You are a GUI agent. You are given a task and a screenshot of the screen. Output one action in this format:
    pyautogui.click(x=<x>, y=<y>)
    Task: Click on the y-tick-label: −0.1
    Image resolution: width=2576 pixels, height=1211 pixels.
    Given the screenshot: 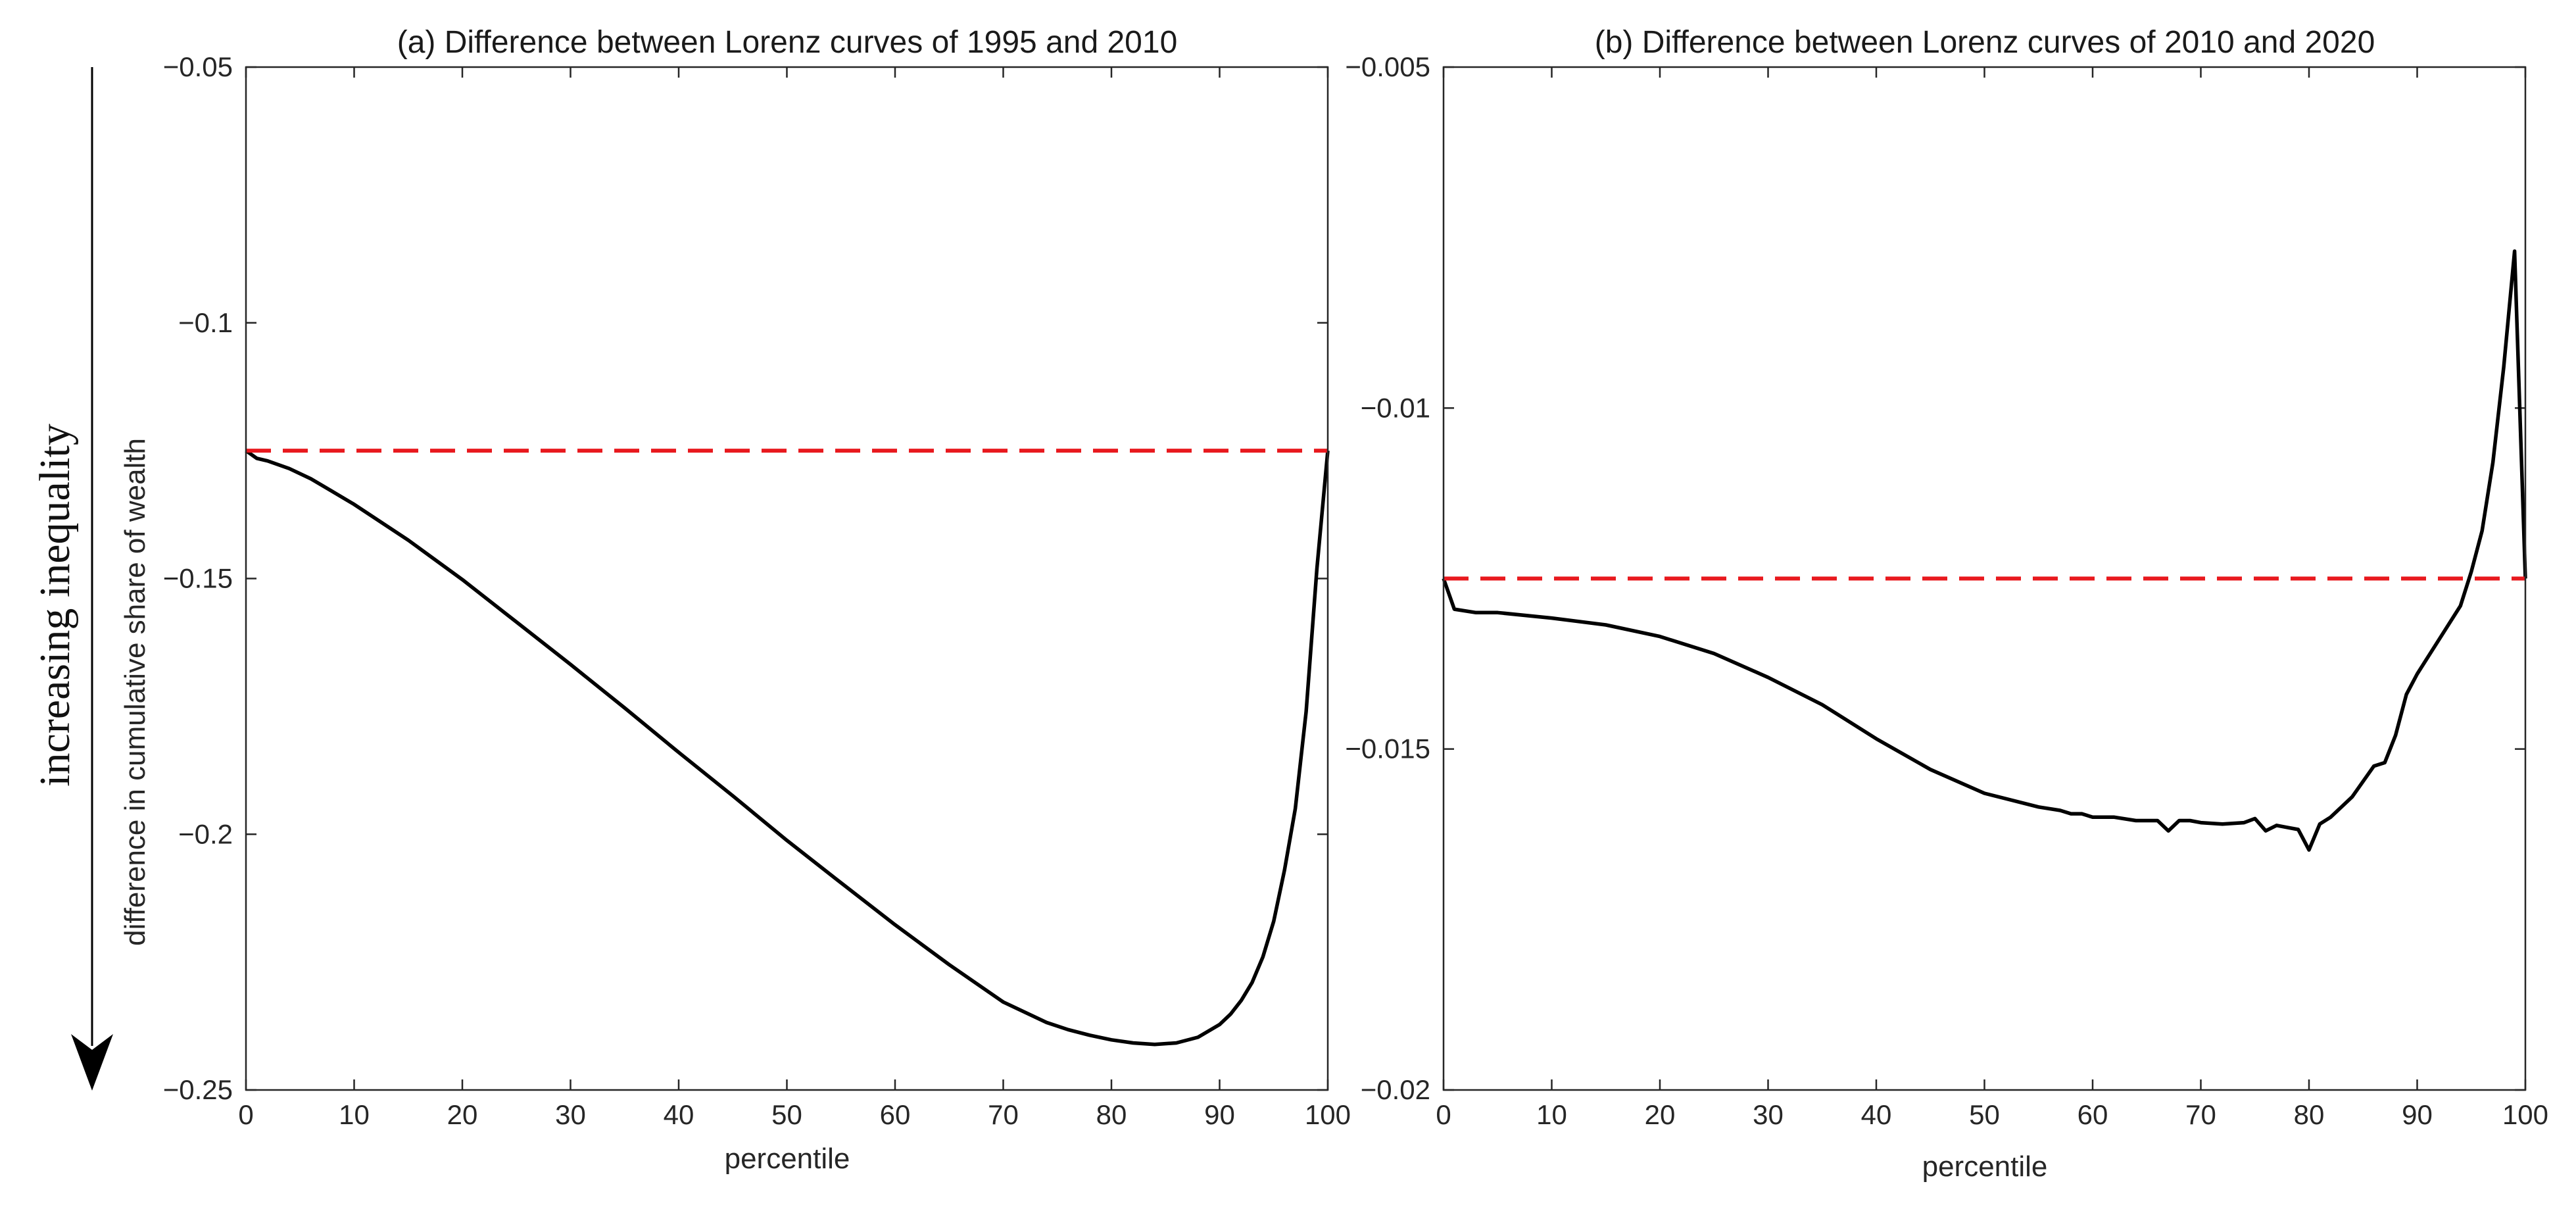 What is the action you would take?
    pyautogui.click(x=205, y=322)
    